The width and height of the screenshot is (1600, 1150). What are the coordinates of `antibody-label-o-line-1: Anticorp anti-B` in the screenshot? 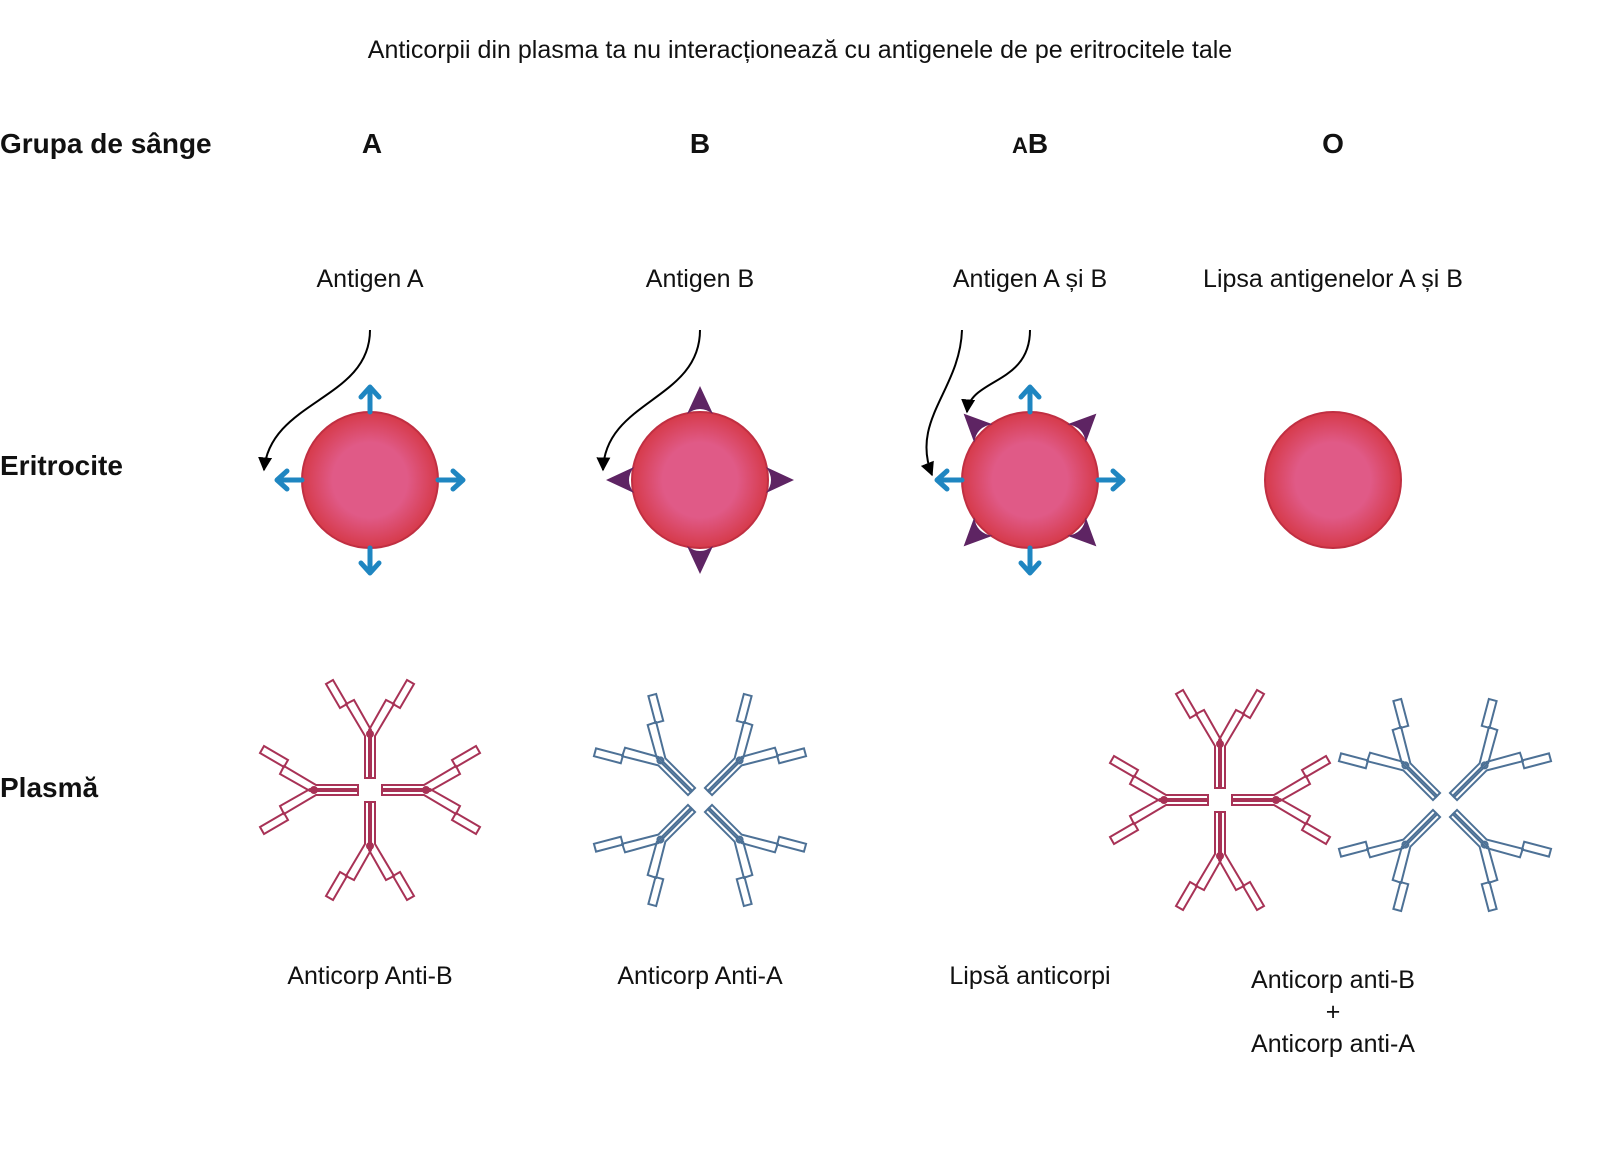 It's located at (1333, 980).